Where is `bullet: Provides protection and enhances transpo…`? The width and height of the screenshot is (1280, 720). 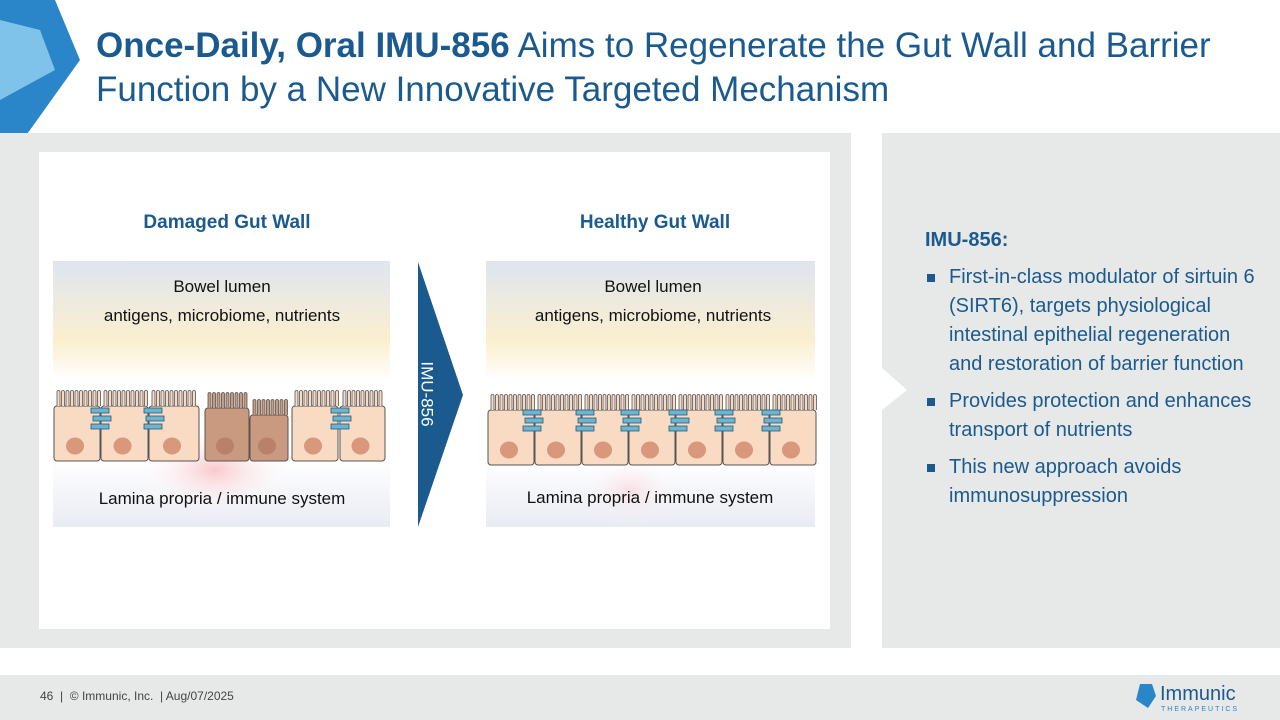 bullet: Provides protection and enhances transpo… is located at coordinates (1090, 416).